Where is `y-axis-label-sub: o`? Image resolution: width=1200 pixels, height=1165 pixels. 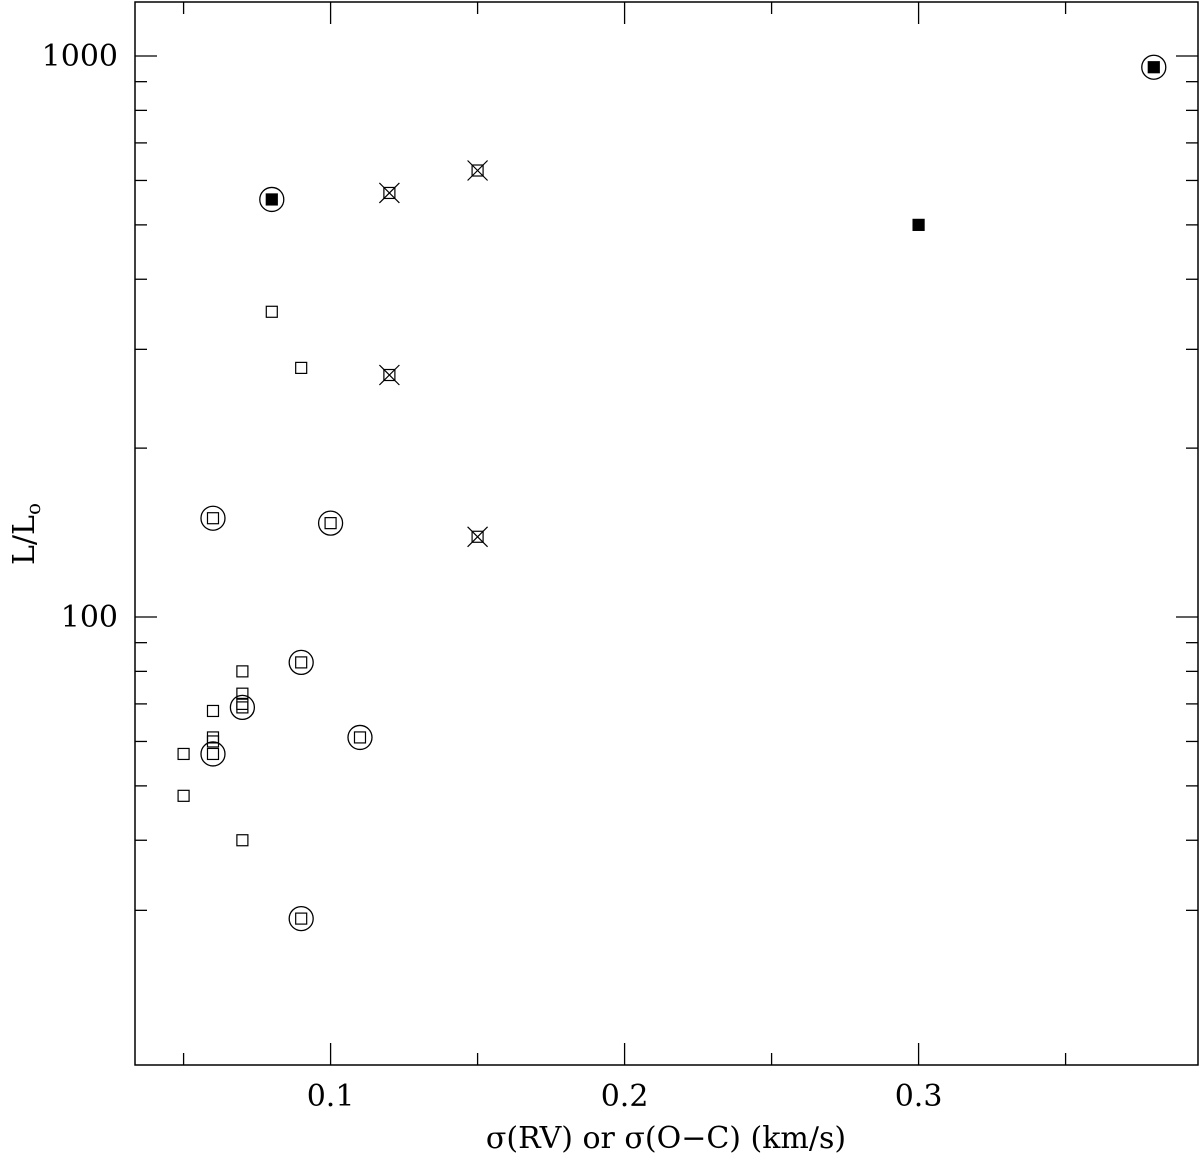
y-axis-label-sub: o is located at coordinates (33, 509).